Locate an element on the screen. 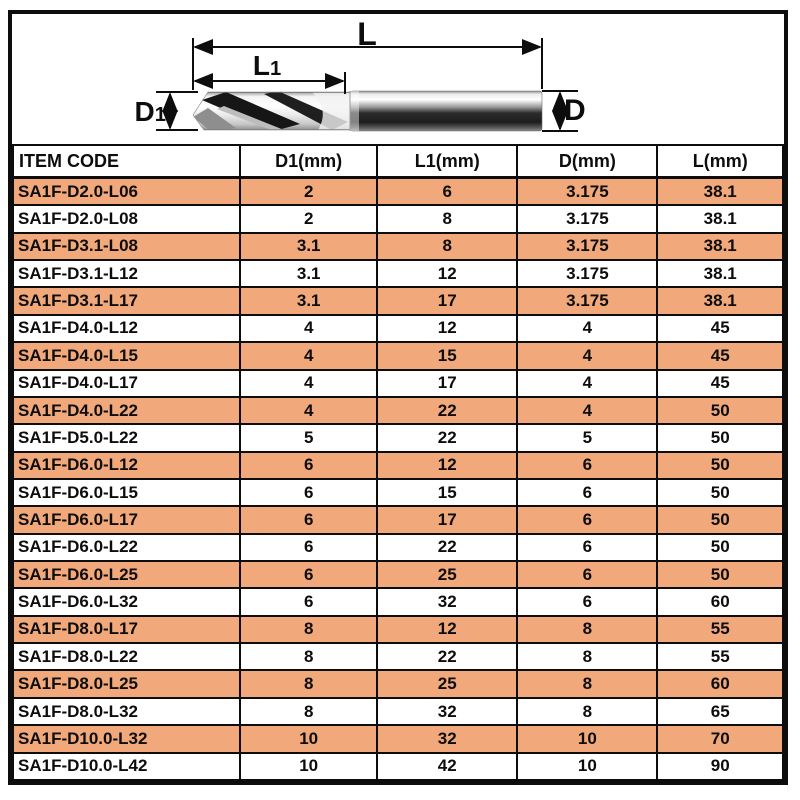 The image size is (800, 800). table-row: SA1F-D4.0-L17 4 17 4 45 is located at coordinates (398, 383).